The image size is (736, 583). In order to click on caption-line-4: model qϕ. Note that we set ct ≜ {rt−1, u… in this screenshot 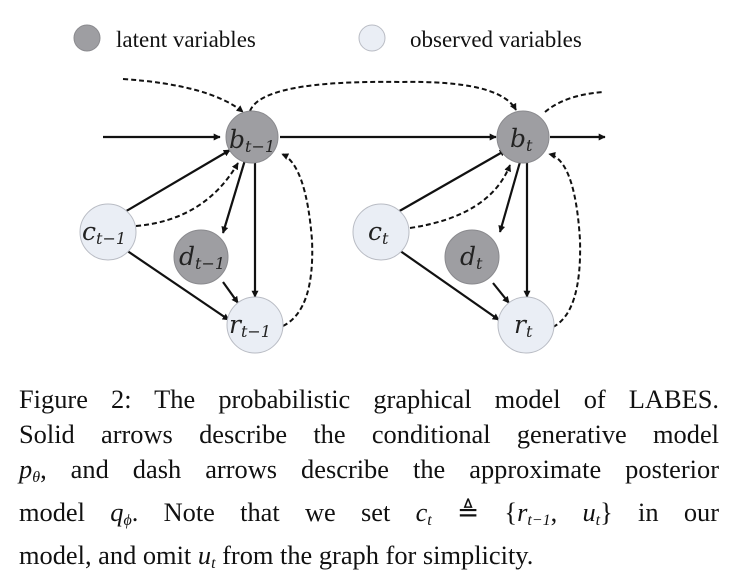, I will do `click(369, 513)`.